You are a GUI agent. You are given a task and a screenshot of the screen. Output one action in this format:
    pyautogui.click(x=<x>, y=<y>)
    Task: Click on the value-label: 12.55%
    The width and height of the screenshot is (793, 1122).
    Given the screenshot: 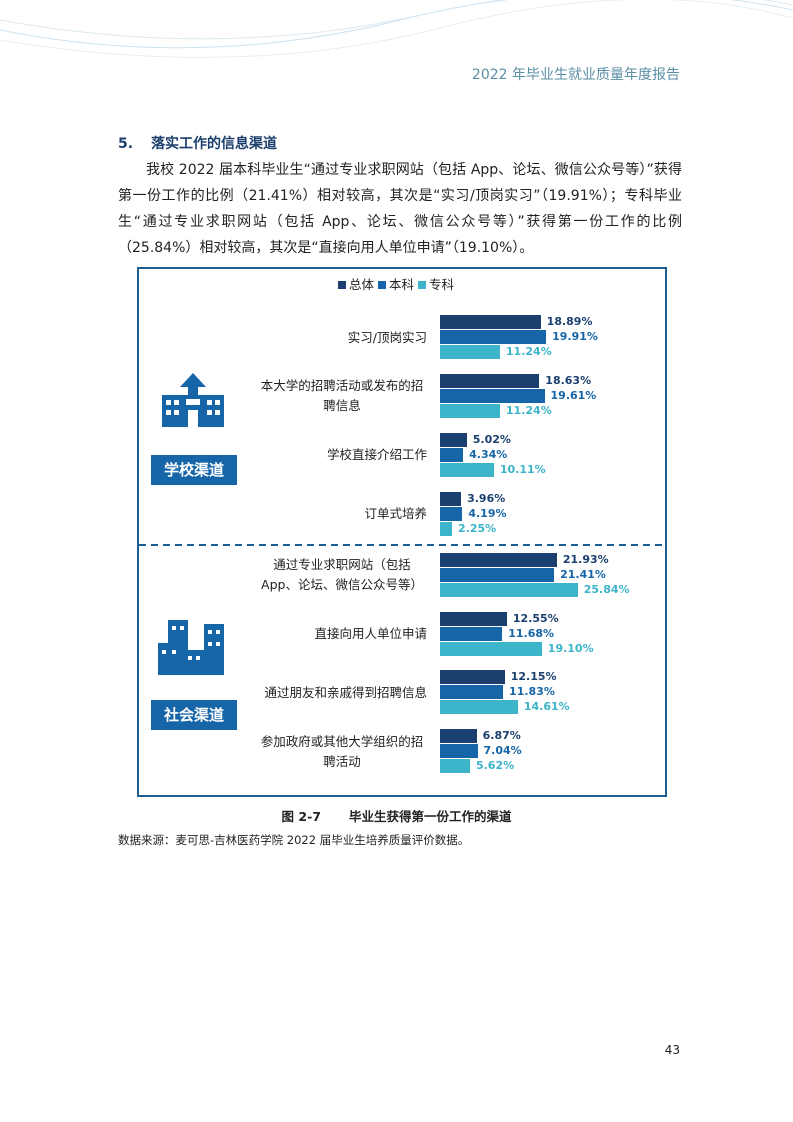 What is the action you would take?
    pyautogui.click(x=535, y=618)
    